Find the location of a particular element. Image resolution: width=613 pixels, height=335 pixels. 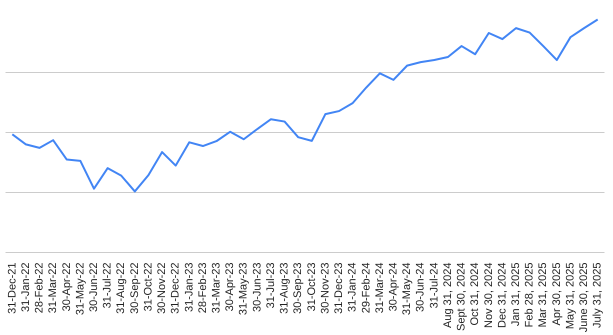

x-tick-label: 30-Sep-22 is located at coordinates (134, 288).